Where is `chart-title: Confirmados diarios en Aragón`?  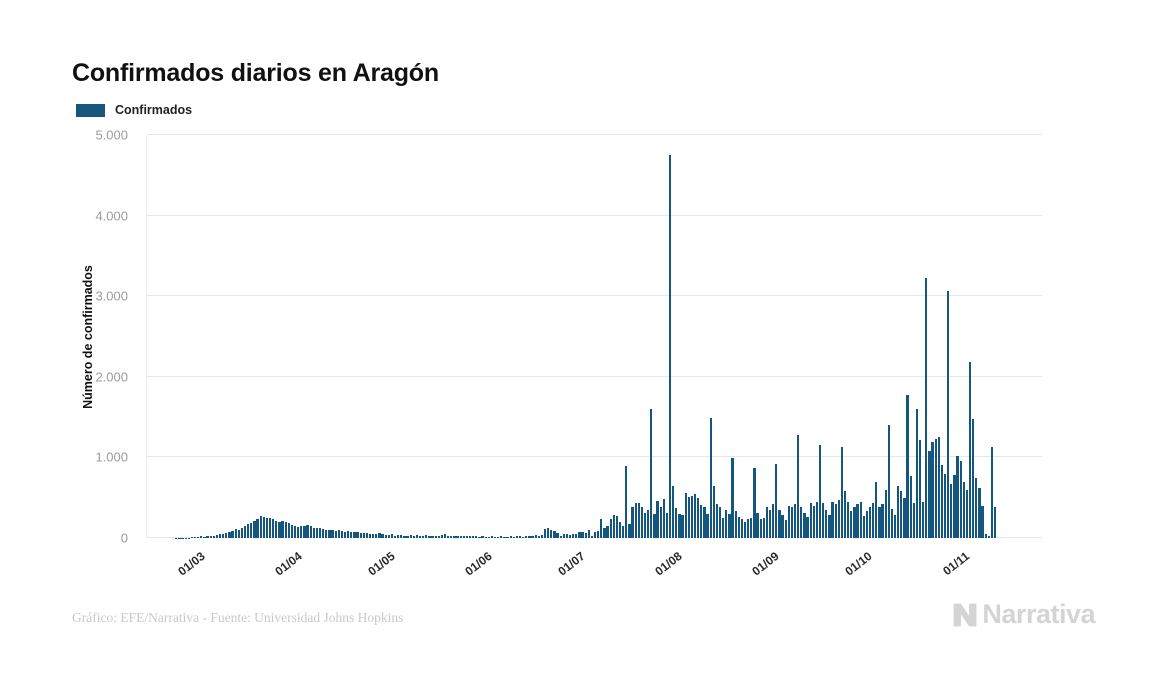 chart-title: Confirmados diarios en Aragón is located at coordinates (255, 72).